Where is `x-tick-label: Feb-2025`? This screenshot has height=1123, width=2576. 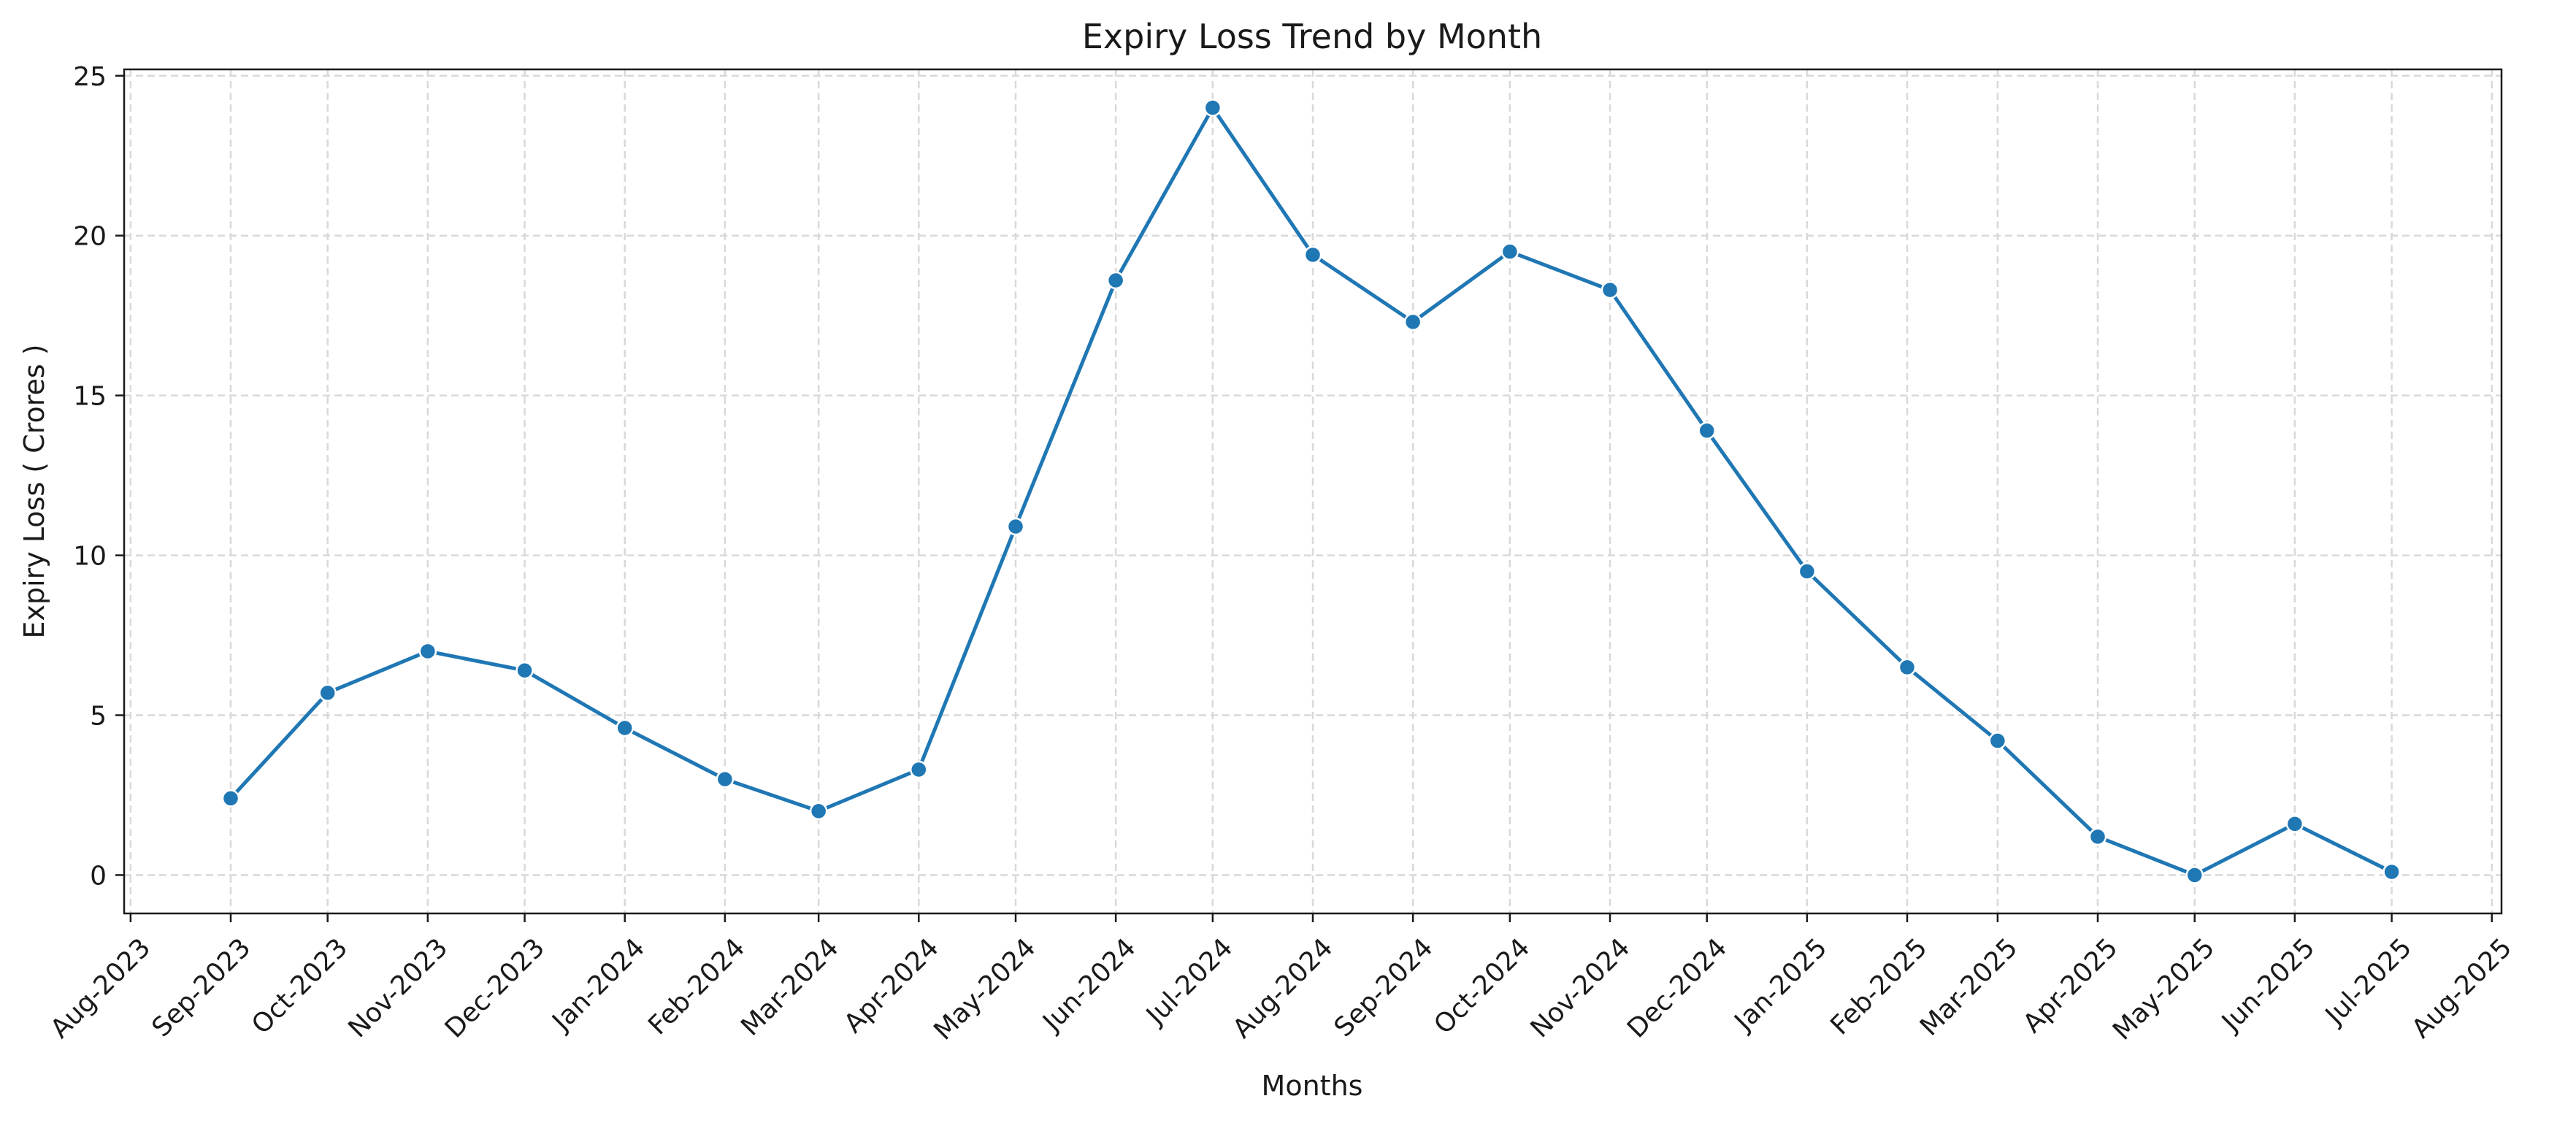
x-tick-label: Feb-2025 is located at coordinates (1879, 986).